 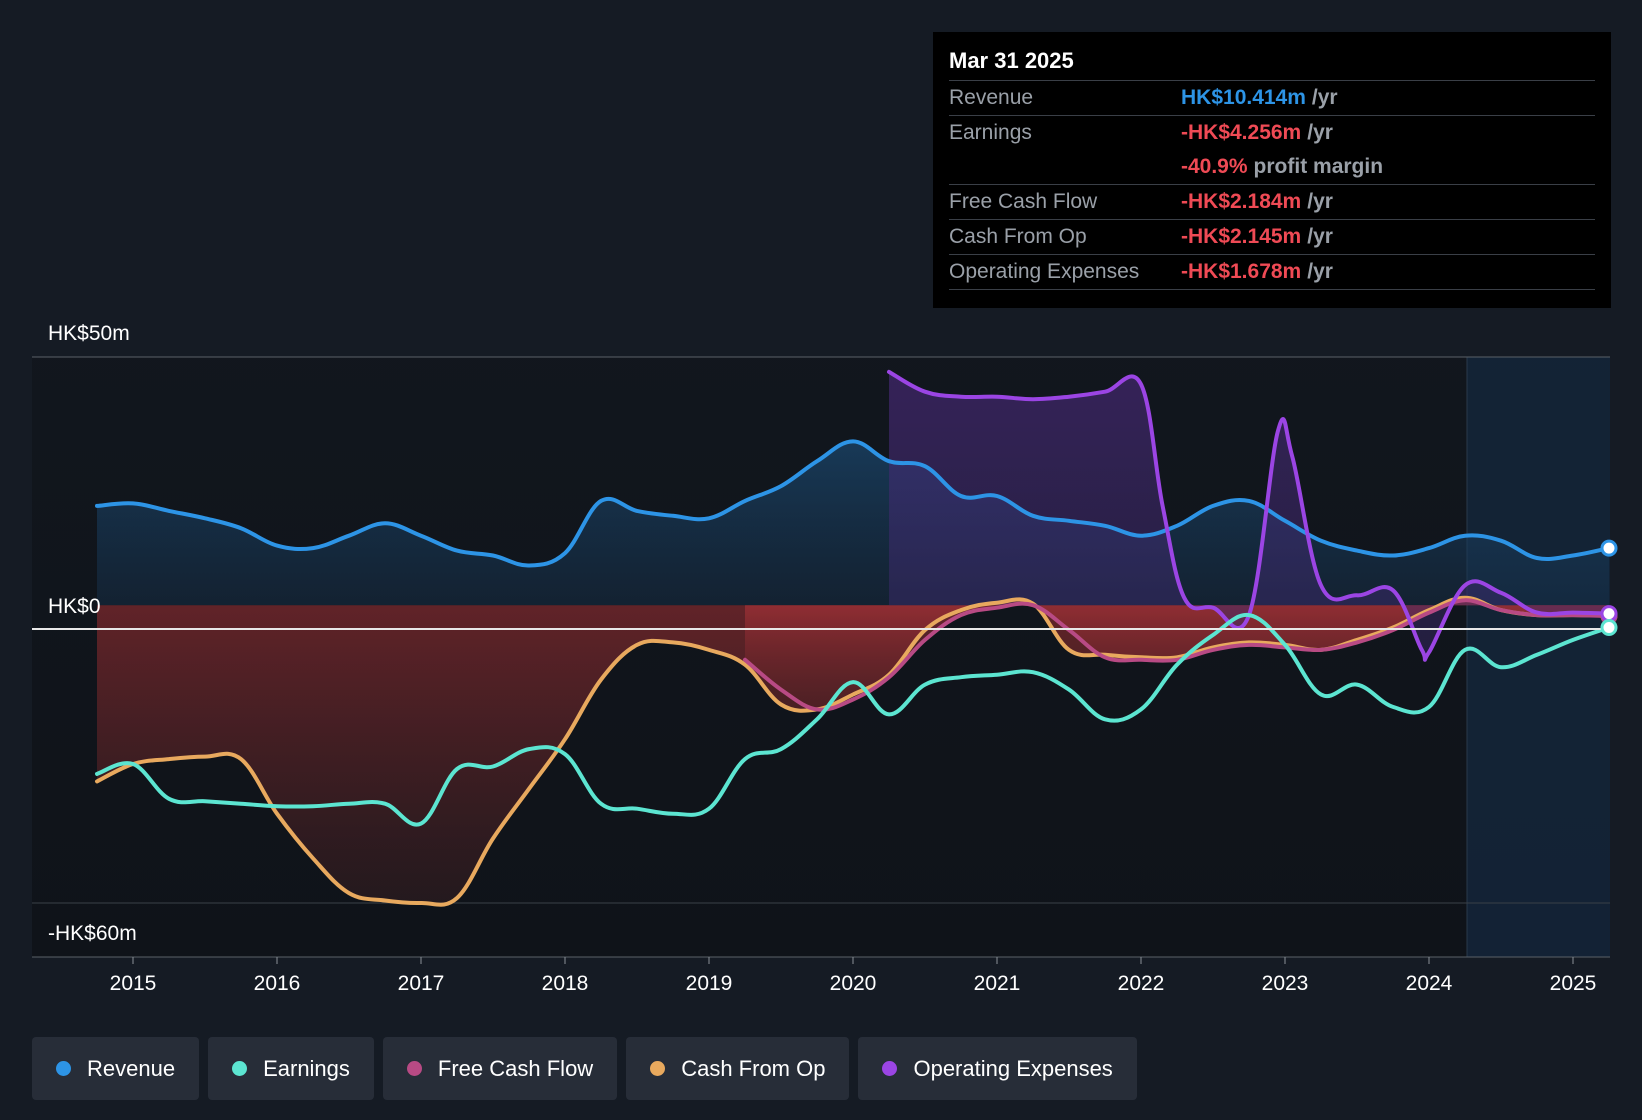 I want to click on x-tick-label-2025: 2025, so click(x=1573, y=983).